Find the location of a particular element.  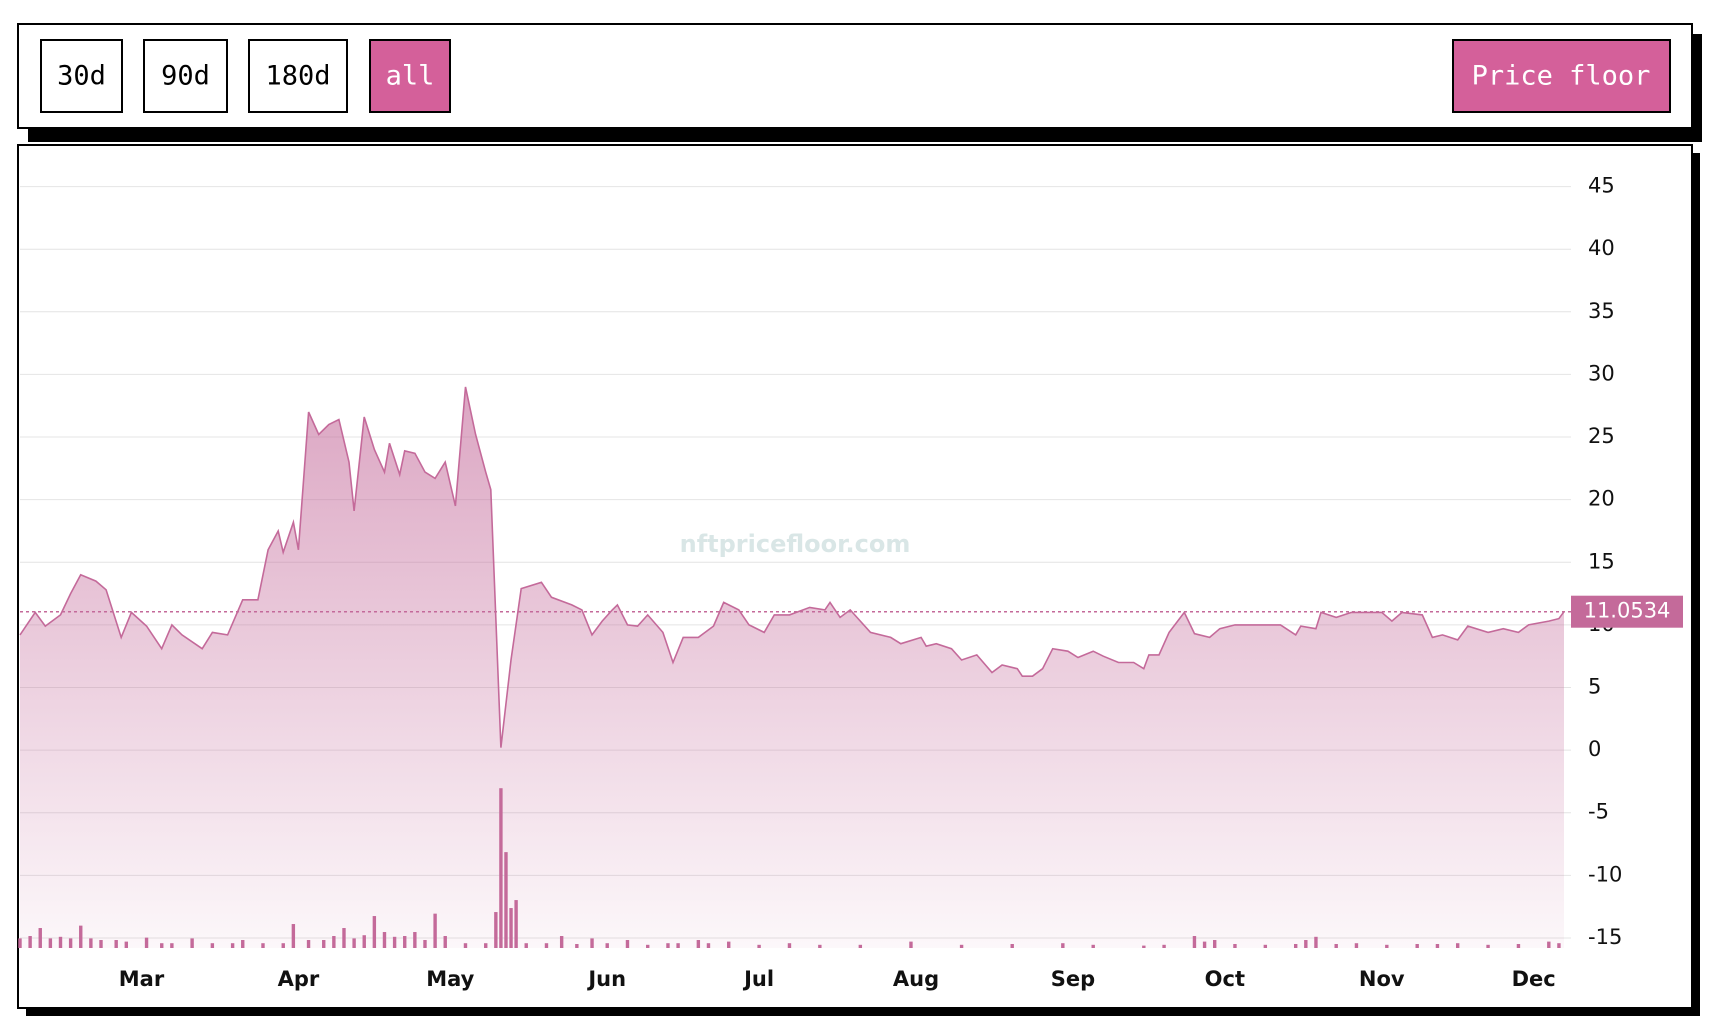

button-label: 30d is located at coordinates (81, 76).